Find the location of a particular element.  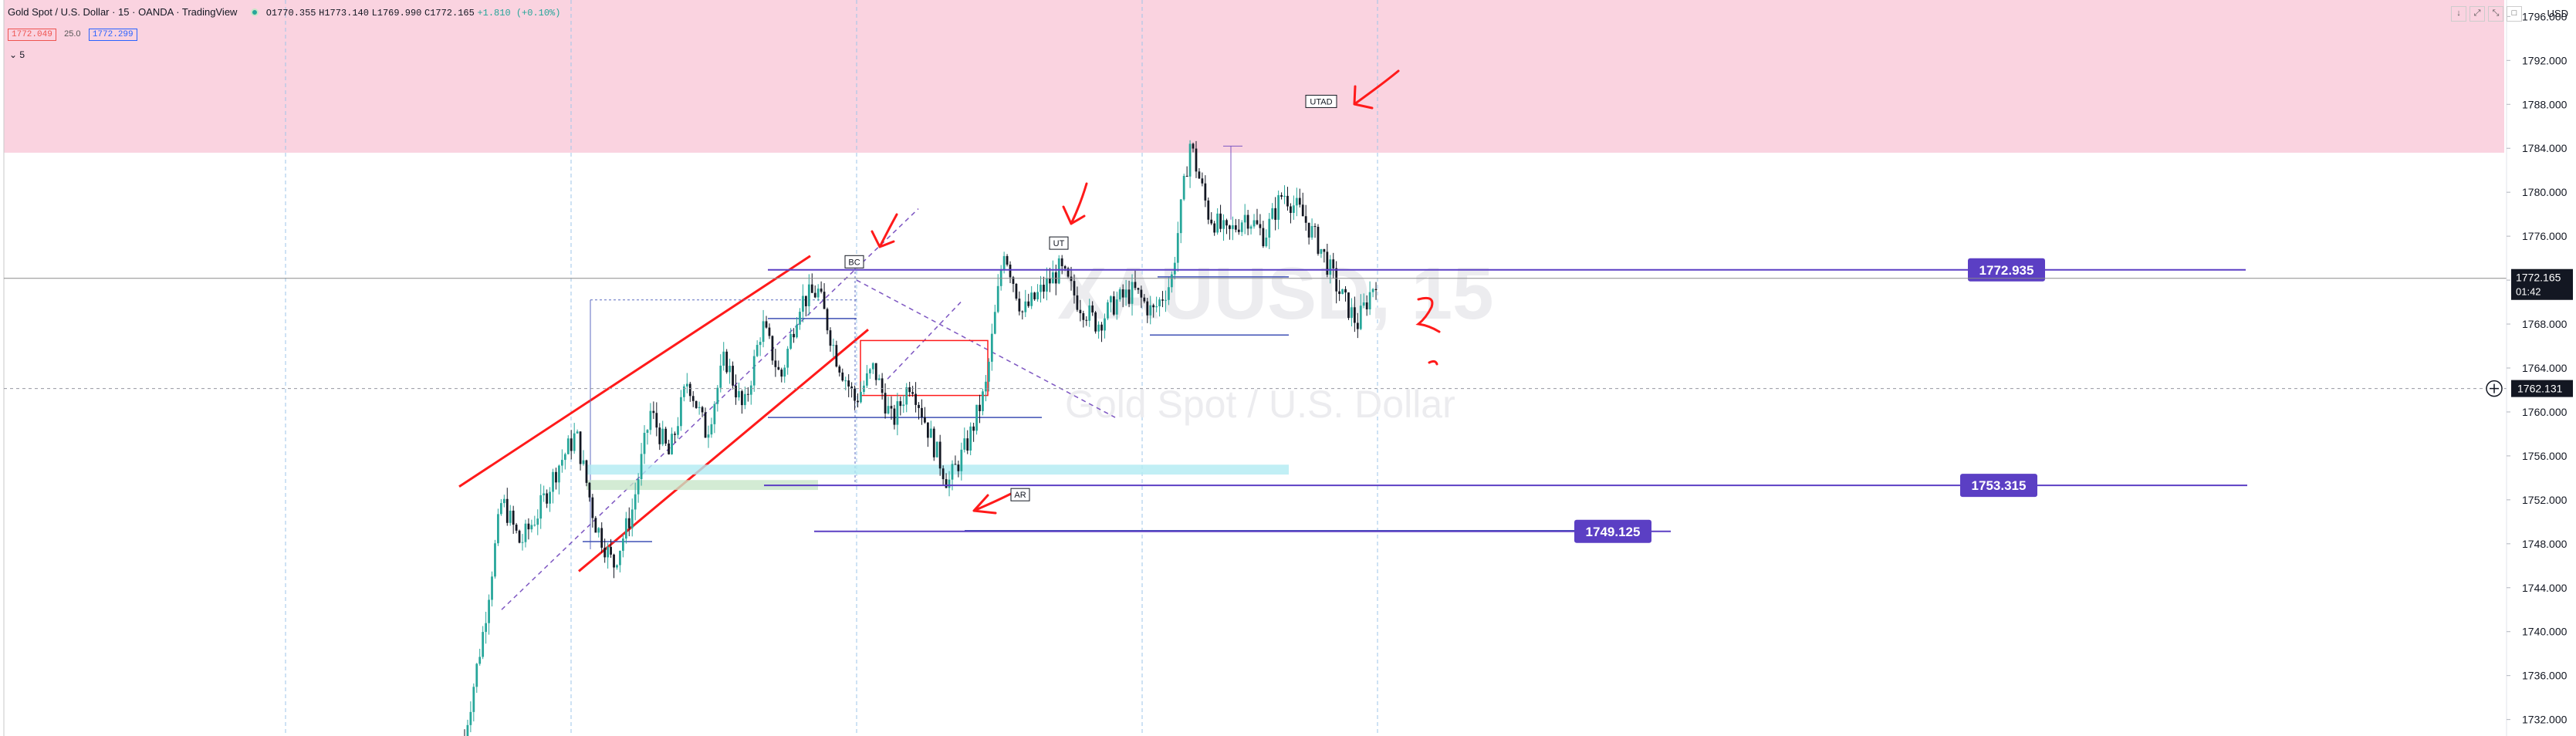

label-box is located at coordinates (1059, 243).